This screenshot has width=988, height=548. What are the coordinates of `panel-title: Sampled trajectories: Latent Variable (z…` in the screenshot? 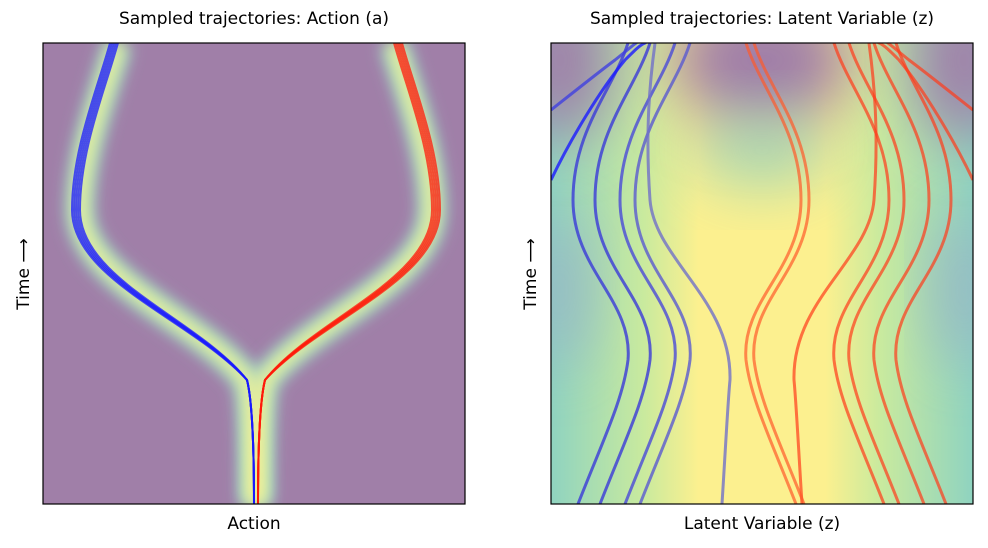 It's located at (762, 19).